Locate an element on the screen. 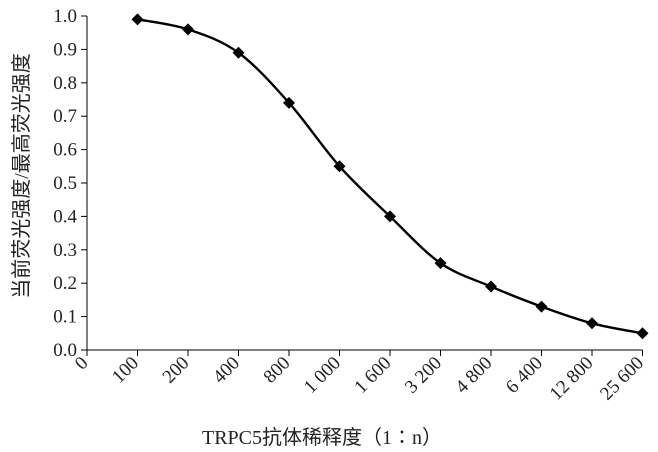 Image resolution: width=658 pixels, height=452 pixels. x-tick-label: 1 000 is located at coordinates (322, 375).